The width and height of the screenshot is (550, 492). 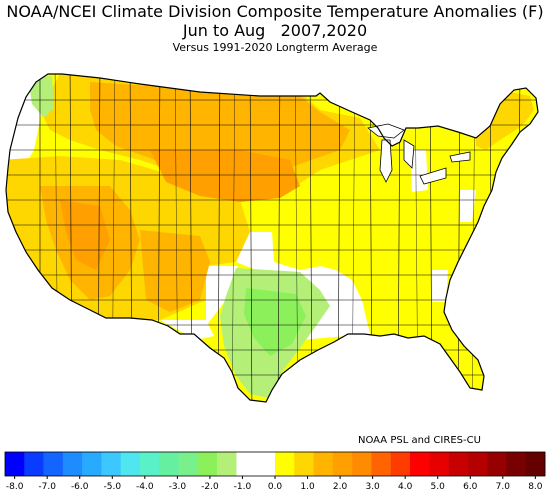 I want to click on great-lakes, so click(x=419, y=154).